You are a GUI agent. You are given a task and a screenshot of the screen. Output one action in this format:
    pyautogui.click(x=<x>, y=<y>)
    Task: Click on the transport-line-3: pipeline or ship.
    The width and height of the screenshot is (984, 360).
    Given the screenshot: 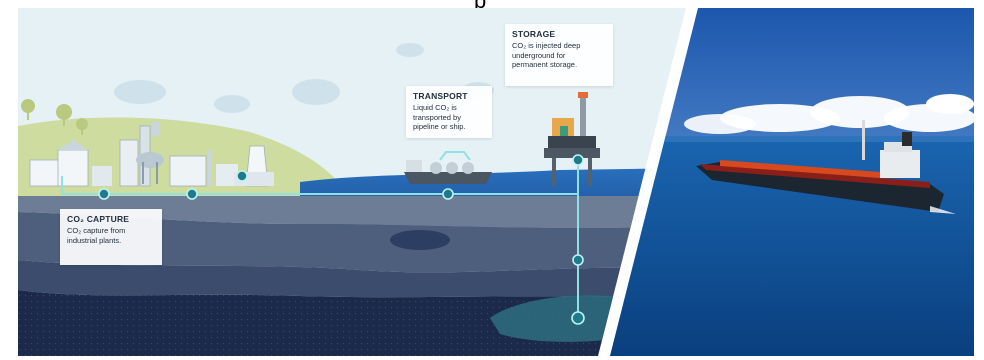 What is the action you would take?
    pyautogui.click(x=439, y=126)
    